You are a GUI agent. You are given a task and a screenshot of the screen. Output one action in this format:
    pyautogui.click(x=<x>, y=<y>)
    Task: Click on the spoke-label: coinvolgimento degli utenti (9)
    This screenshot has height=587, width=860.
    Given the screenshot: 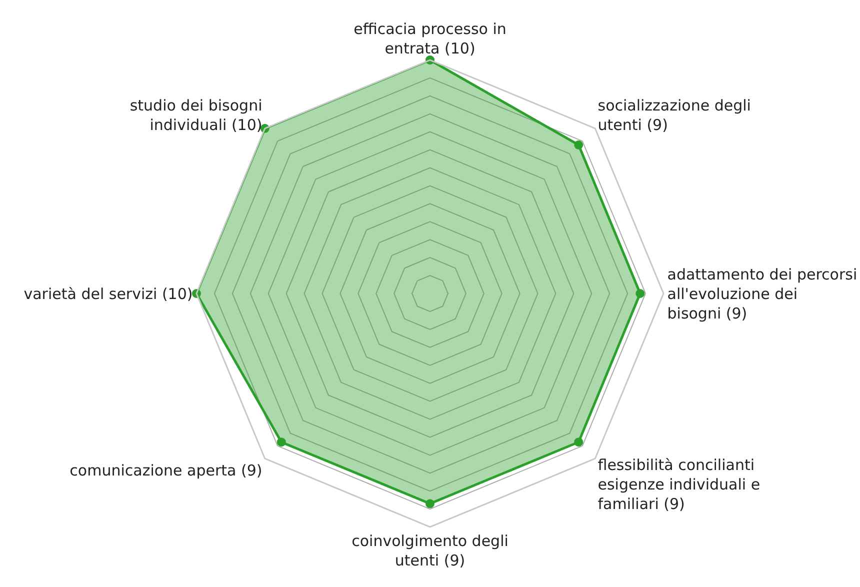 What is the action you would take?
    pyautogui.click(x=430, y=551)
    